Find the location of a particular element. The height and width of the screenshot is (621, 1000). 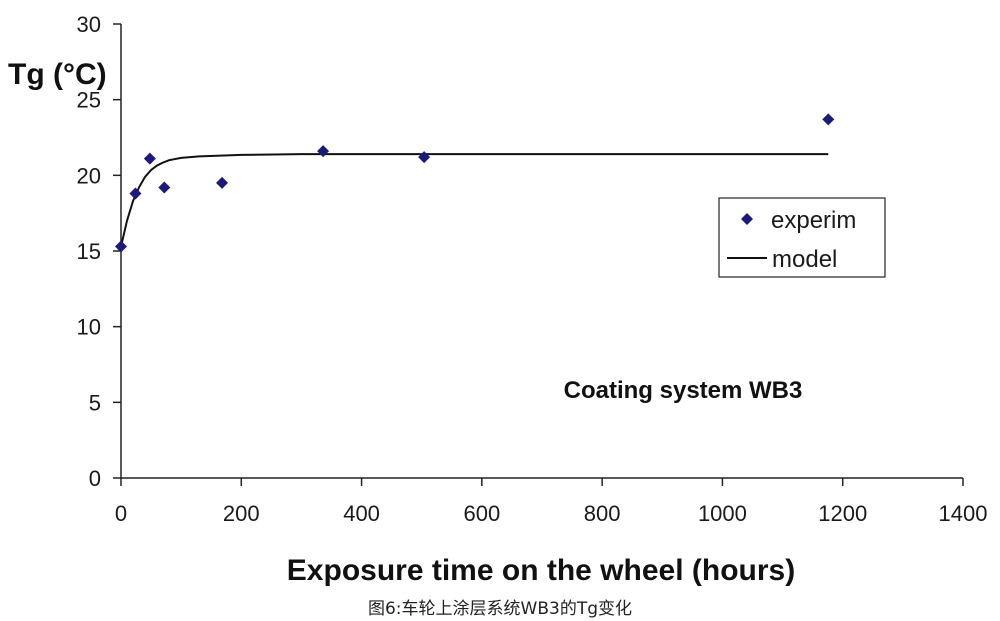

annotation: Coating system WB3 is located at coordinates (683, 390).